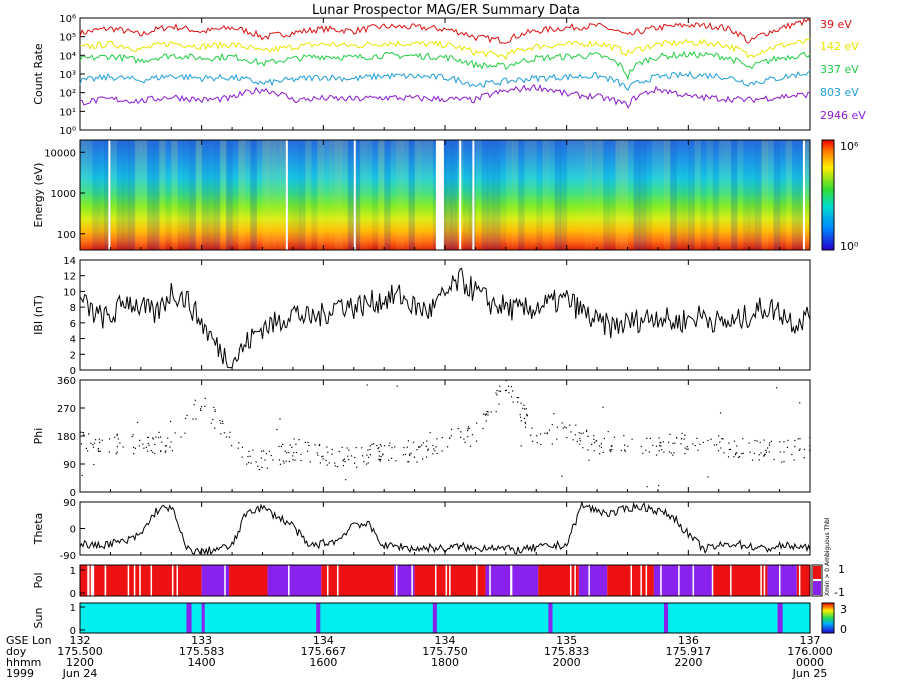 The height and width of the screenshot is (700, 900). I want to click on energy-spectrogram-ytick-label: 1000, so click(63, 194).